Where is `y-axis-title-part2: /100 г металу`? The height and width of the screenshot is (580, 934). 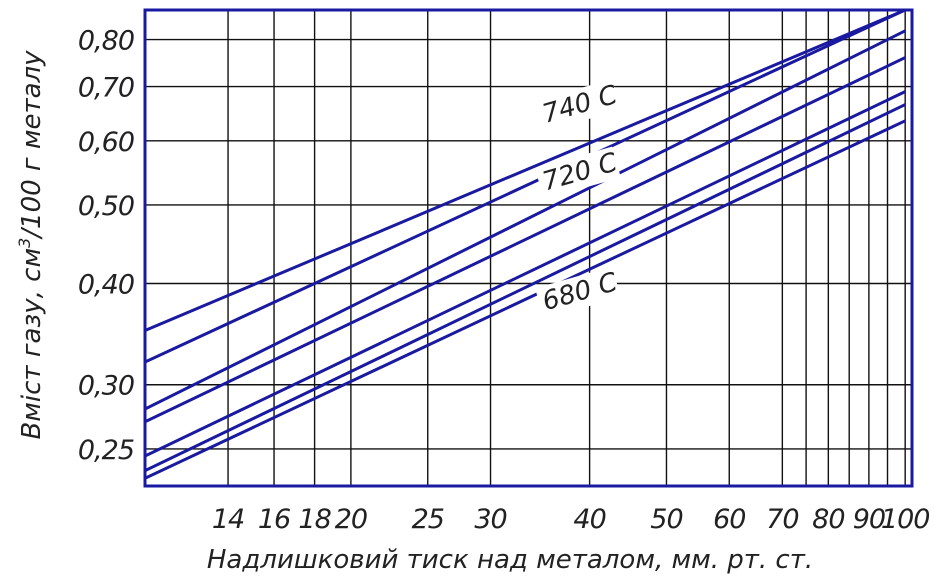 y-axis-title-part2: /100 г металу is located at coordinates (32, 145).